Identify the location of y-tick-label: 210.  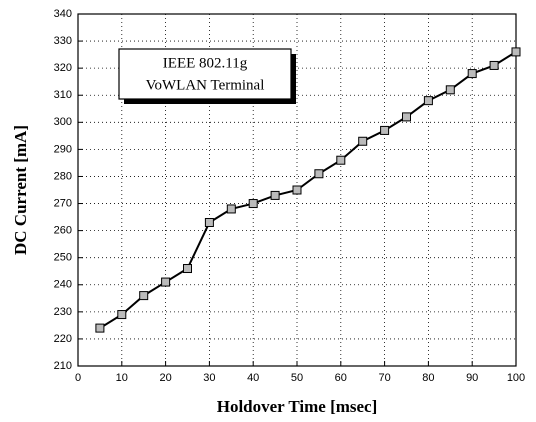
(63, 366).